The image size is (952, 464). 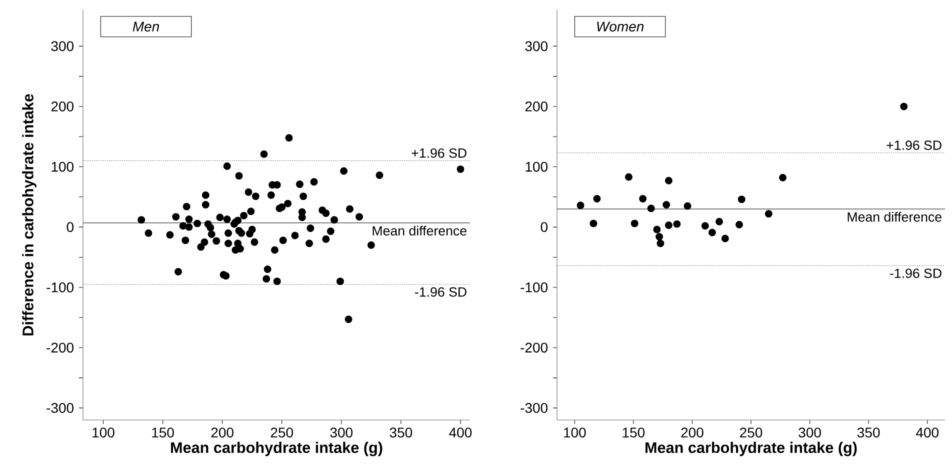 I want to click on text: Women, so click(x=620, y=27).